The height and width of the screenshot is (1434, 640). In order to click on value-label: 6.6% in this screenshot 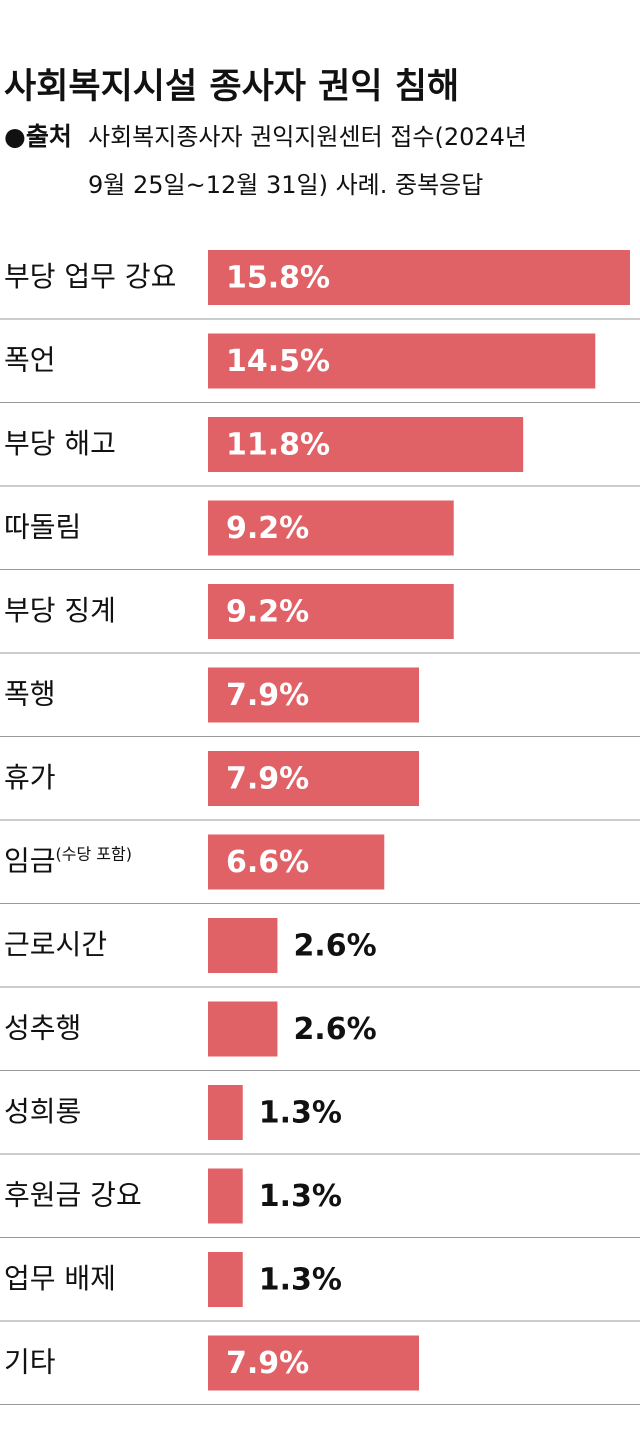, I will do `click(267, 862)`.